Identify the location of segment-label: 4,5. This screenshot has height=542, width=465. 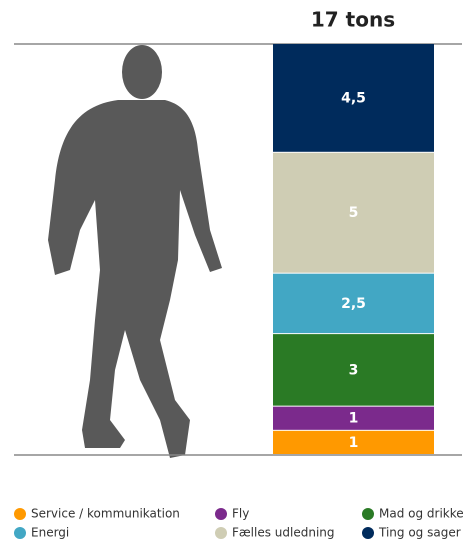
(353, 98).